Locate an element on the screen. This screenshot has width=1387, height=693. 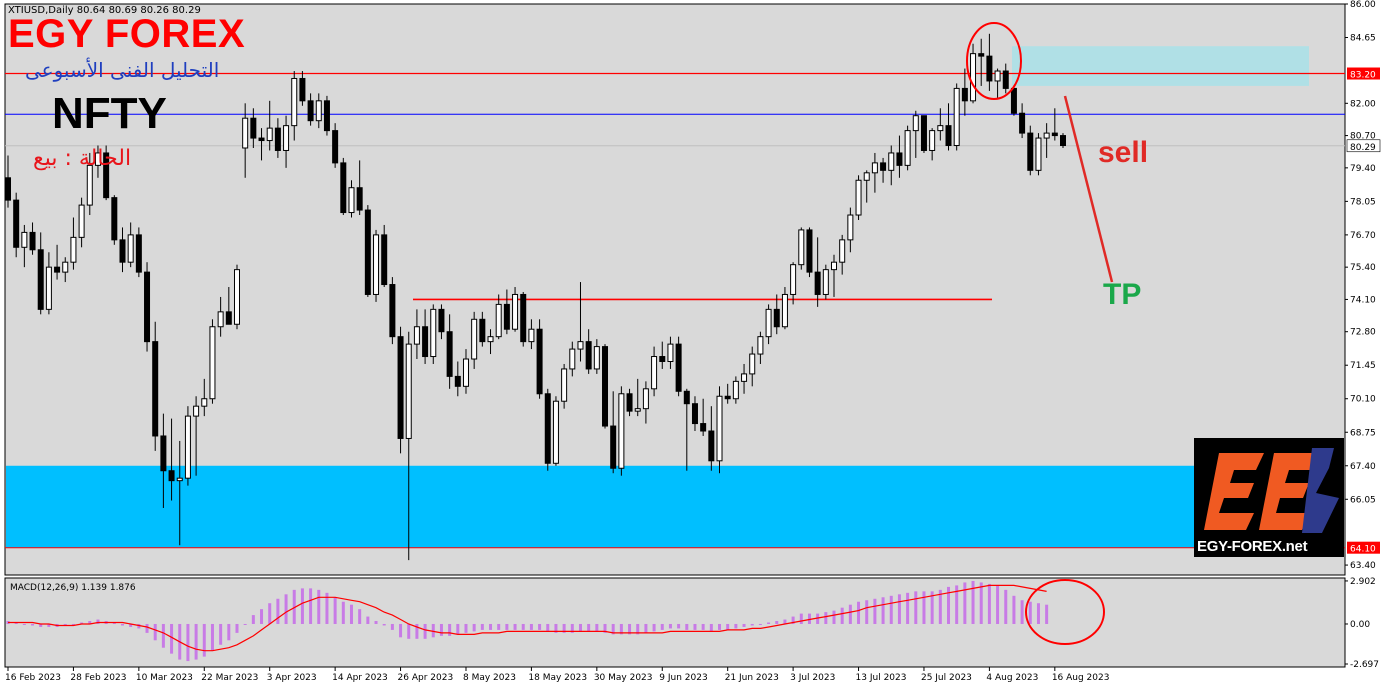
price-tick-label: 79.40 is located at coordinates (1363, 169).